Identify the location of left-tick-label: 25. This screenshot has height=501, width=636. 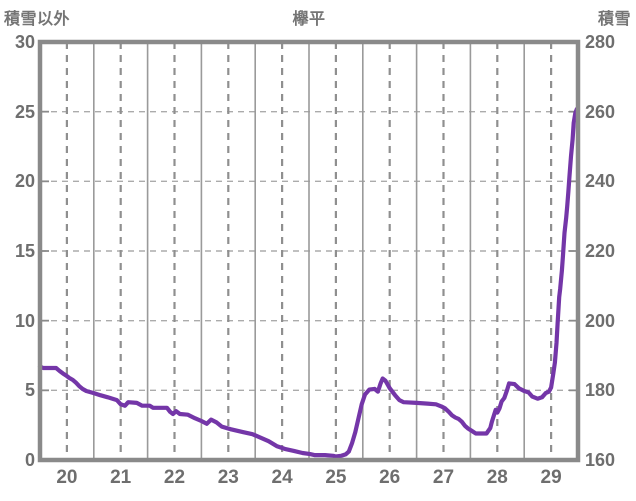
(24, 111).